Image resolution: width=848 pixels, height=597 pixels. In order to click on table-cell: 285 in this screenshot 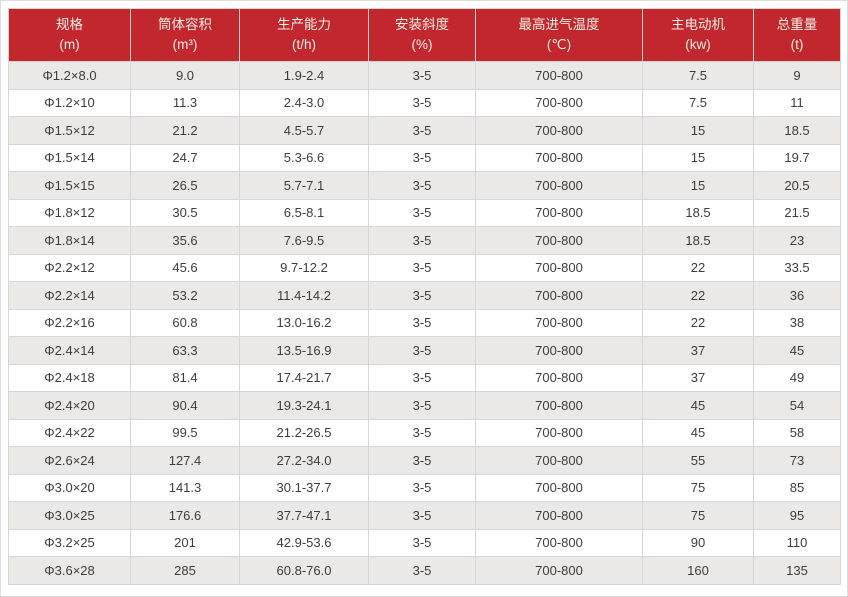, I will do `click(185, 570)`.